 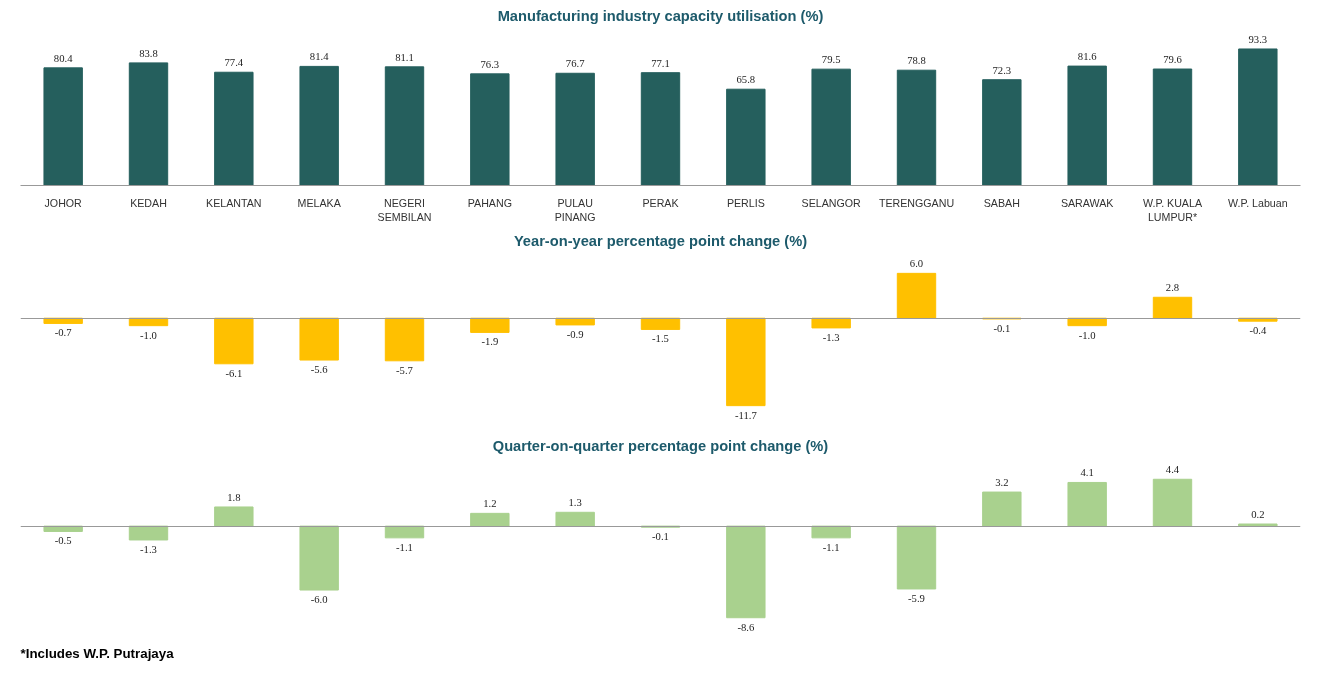 I want to click on data-label: -5.7, so click(x=405, y=370).